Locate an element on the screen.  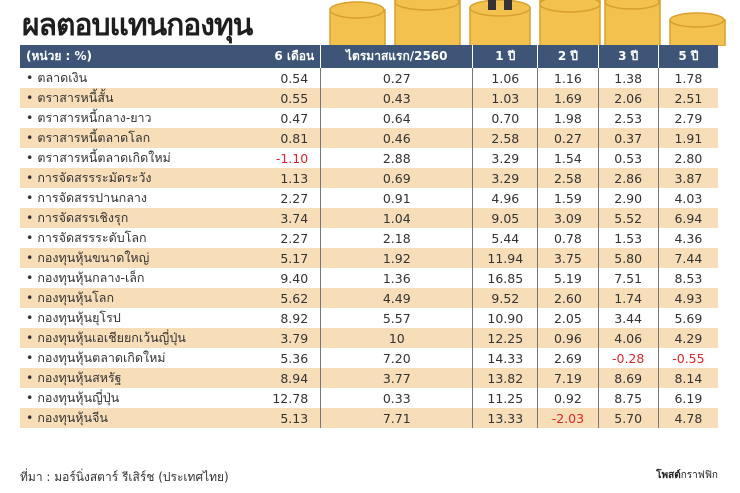
row-label: • กองทุนหุ้นตลาดเกิดใหม่ is located at coordinates (96, 357).